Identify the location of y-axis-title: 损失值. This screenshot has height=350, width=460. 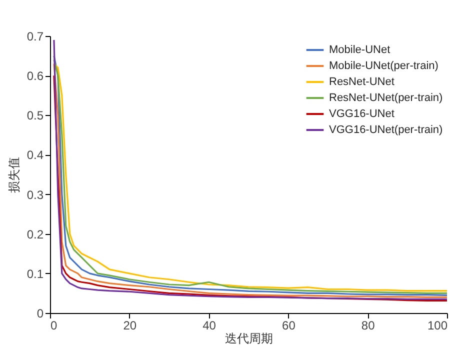
(13, 175).